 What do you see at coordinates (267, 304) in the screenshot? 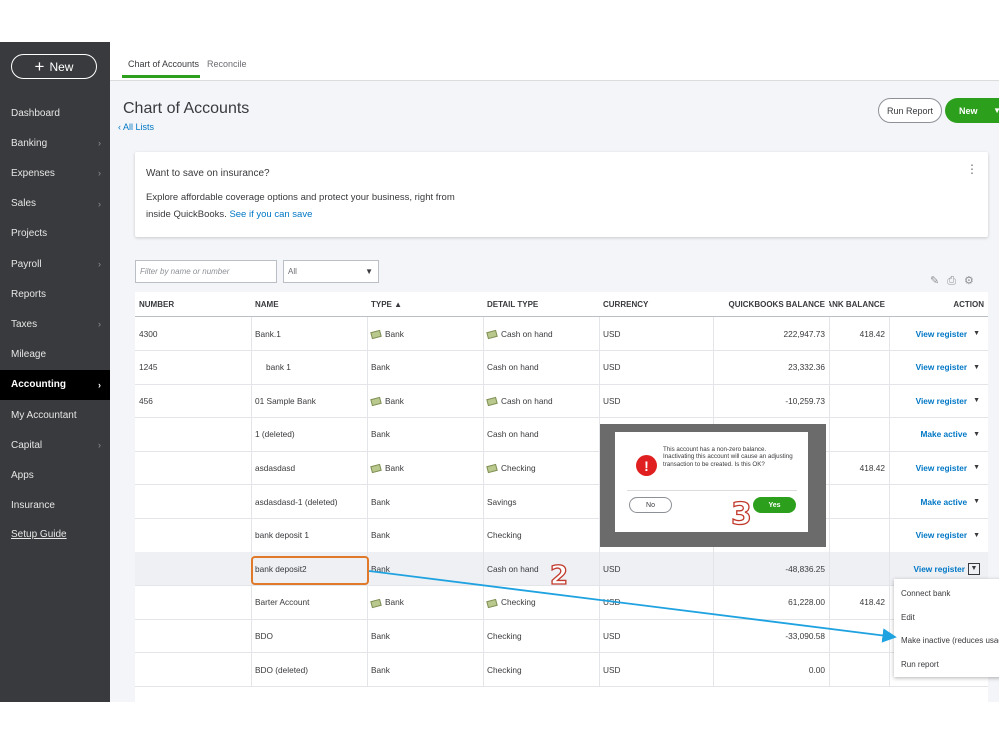
I see `column-header: NAME` at bounding box center [267, 304].